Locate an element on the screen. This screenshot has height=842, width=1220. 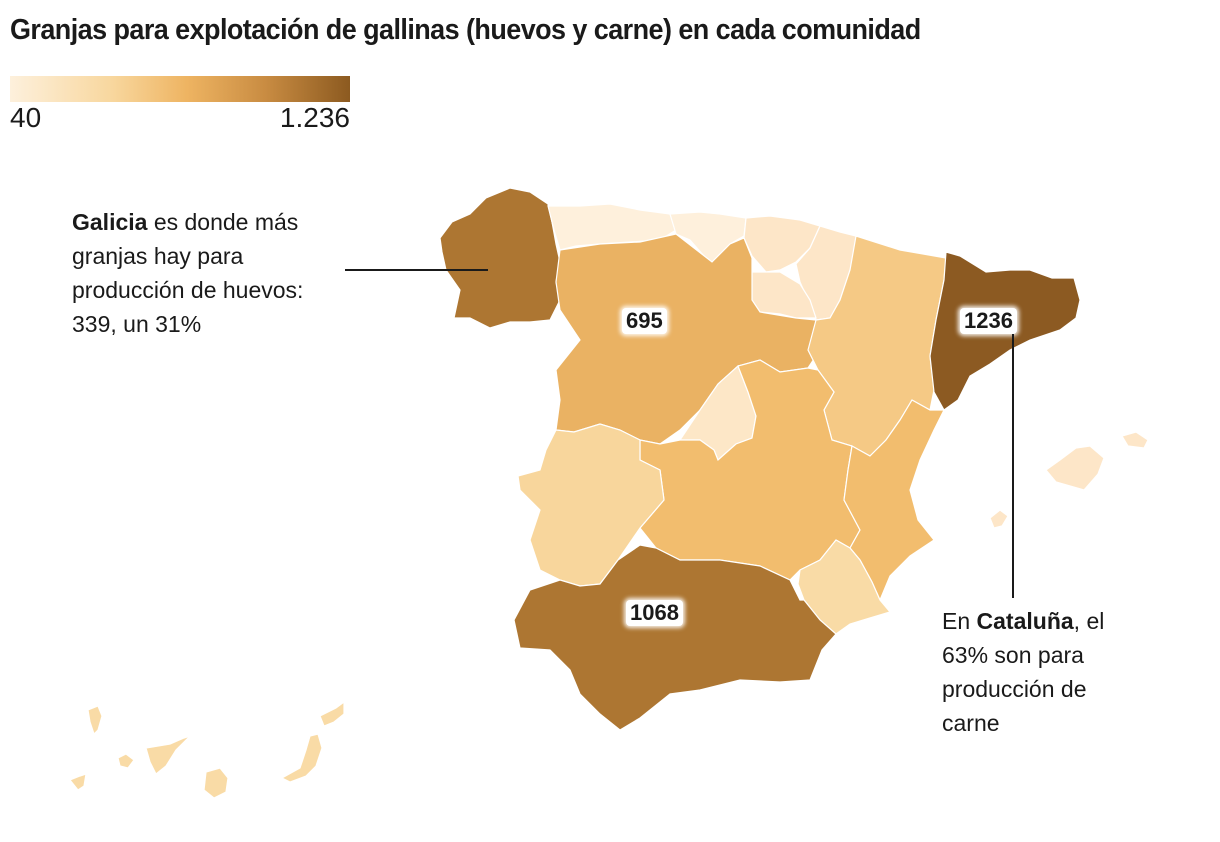
annotation-galicia-bold: Galicia is located at coordinates (110, 222).